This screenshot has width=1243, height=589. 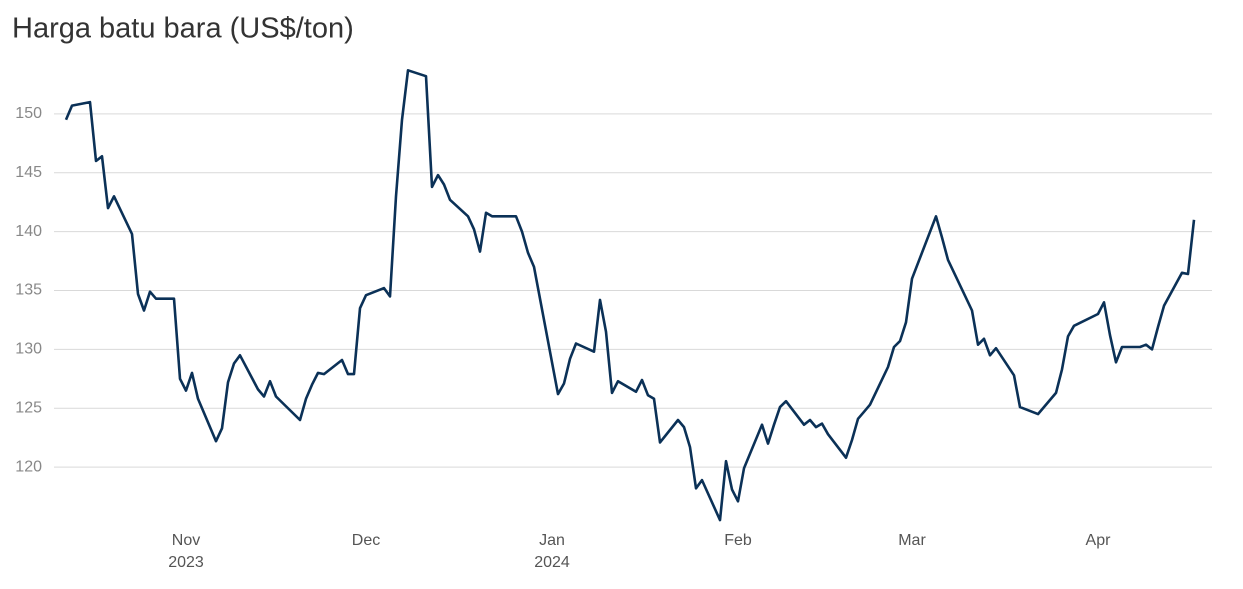 I want to click on y-tick-label: 150, so click(x=28, y=113).